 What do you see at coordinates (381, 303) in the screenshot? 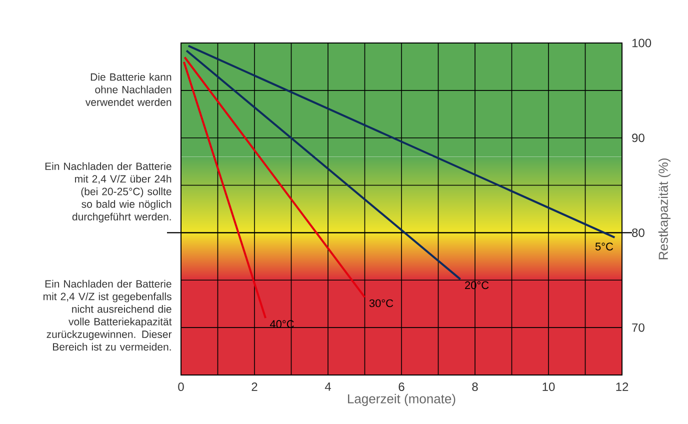
I see `series-label: 30°C` at bounding box center [381, 303].